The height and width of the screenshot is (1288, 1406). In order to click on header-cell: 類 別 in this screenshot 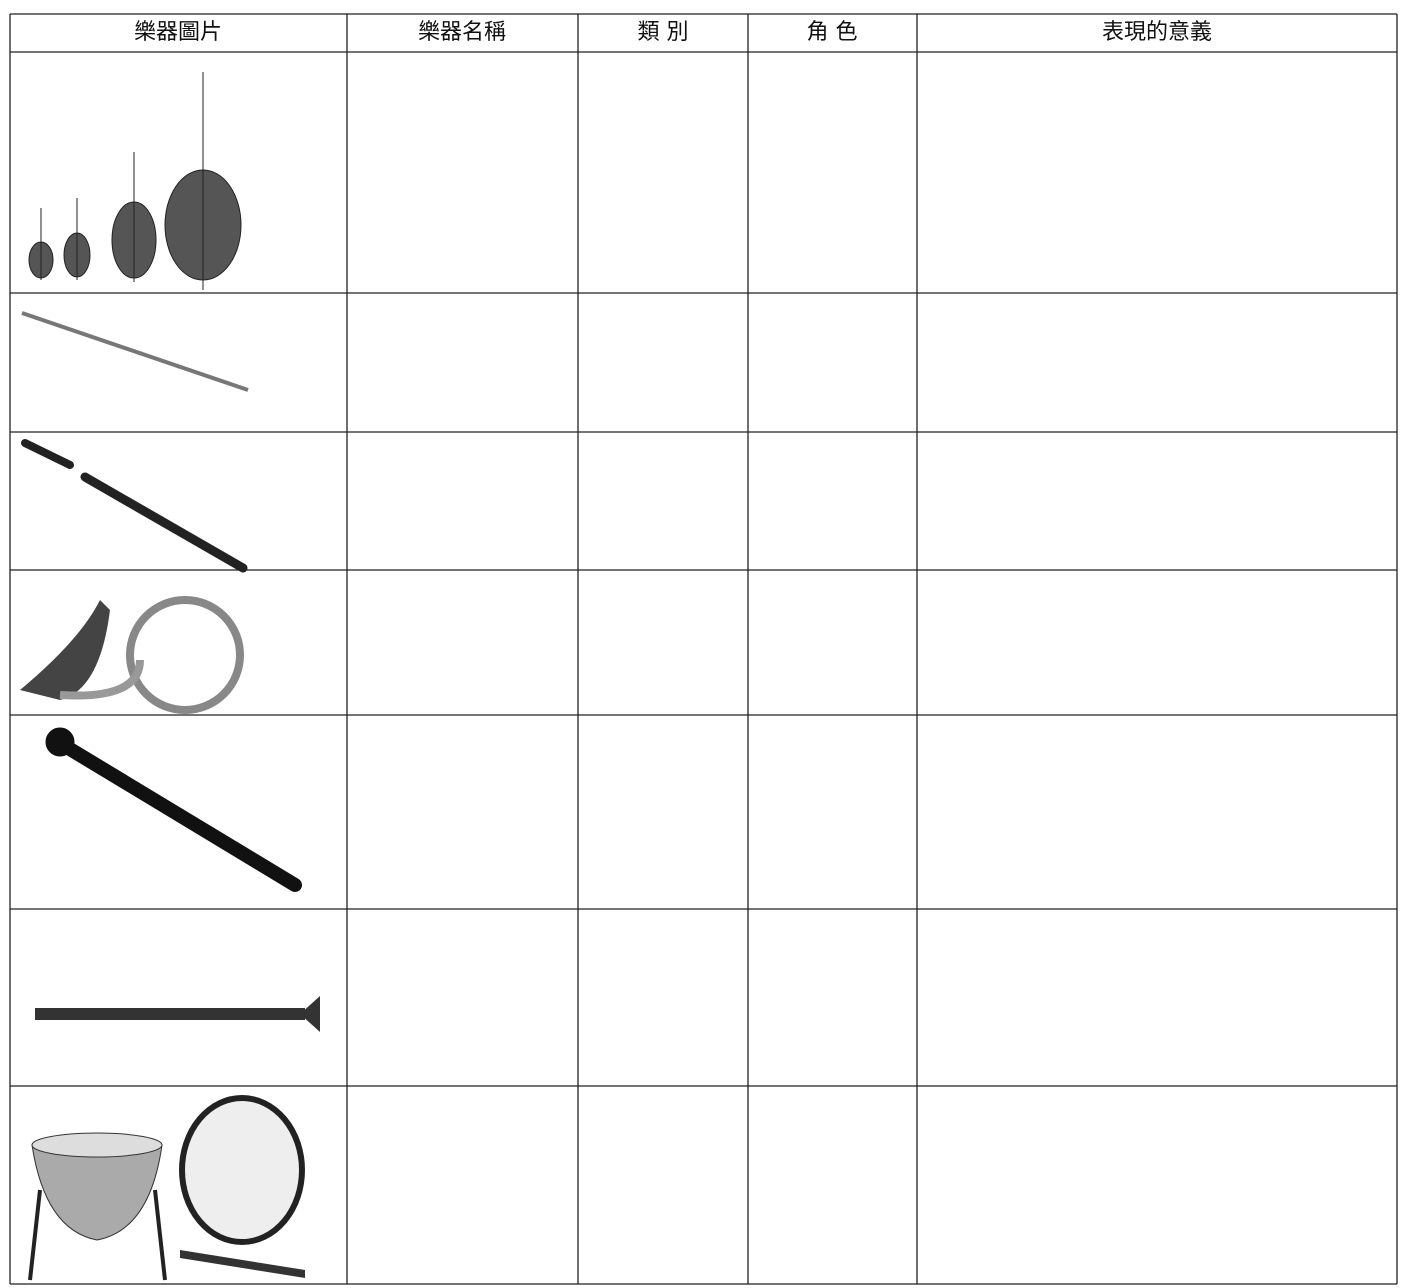, I will do `click(663, 32)`.